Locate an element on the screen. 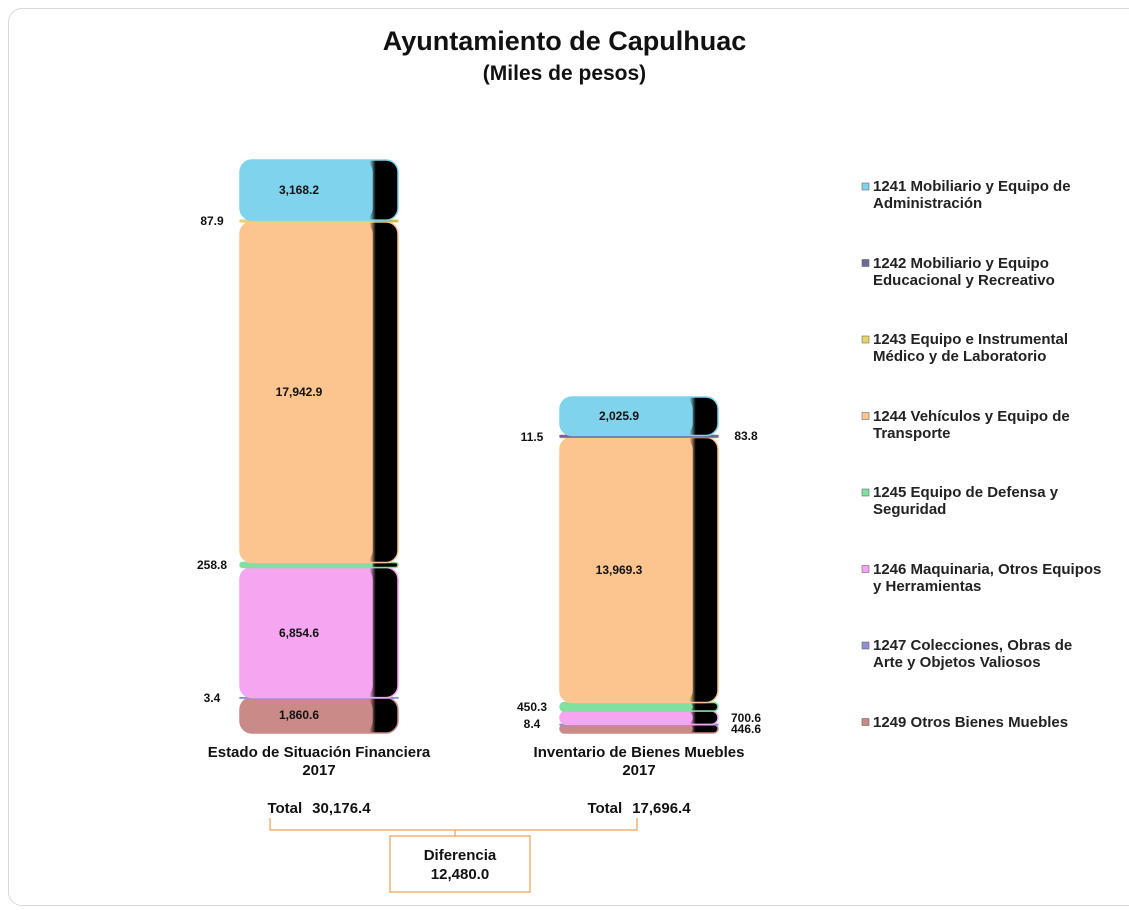  legend-label: 1249 Otros Bienes Muebles is located at coordinates (971, 722).